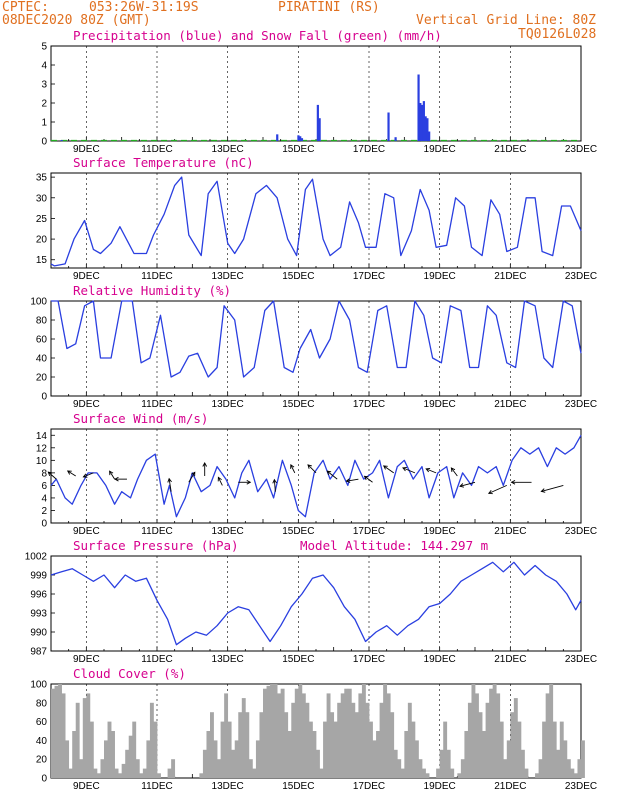  What do you see at coordinates (44, 66) in the screenshot?
I see `precip-ytick-label: 4` at bounding box center [44, 66].